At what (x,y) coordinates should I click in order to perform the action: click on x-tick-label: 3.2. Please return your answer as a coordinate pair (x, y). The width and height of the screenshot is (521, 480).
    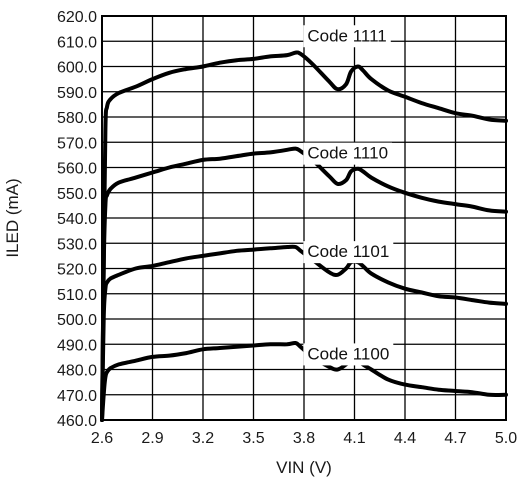
    Looking at the image, I should click on (203, 438).